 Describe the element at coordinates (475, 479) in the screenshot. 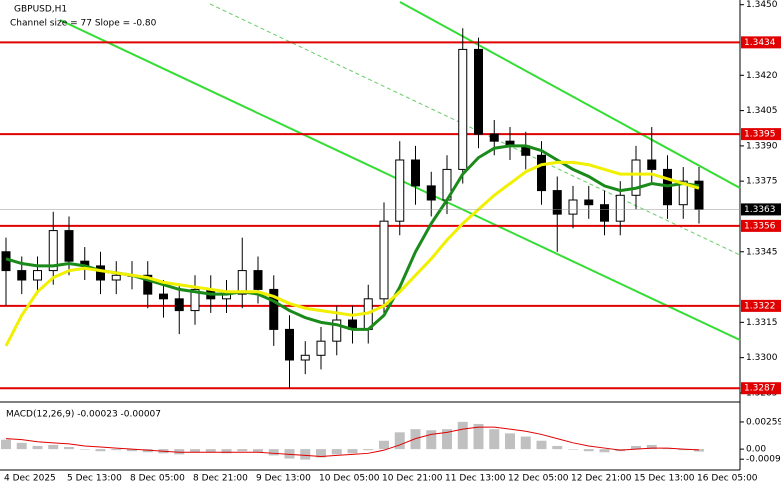

I see `x-tick-label: 11 Dec 13:00` at that location.